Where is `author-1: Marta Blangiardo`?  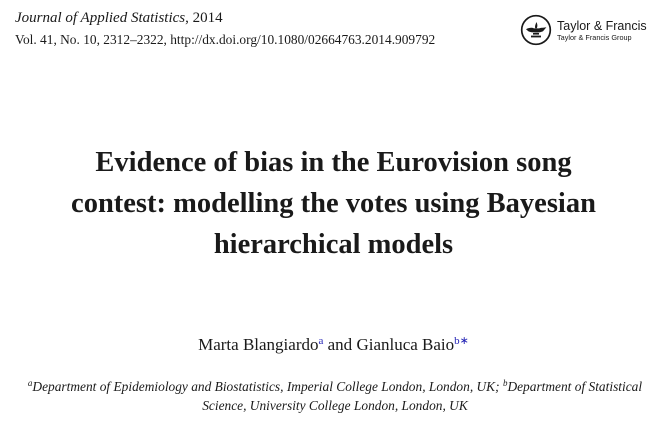
author-1: Marta Blangiardo is located at coordinates (258, 344).